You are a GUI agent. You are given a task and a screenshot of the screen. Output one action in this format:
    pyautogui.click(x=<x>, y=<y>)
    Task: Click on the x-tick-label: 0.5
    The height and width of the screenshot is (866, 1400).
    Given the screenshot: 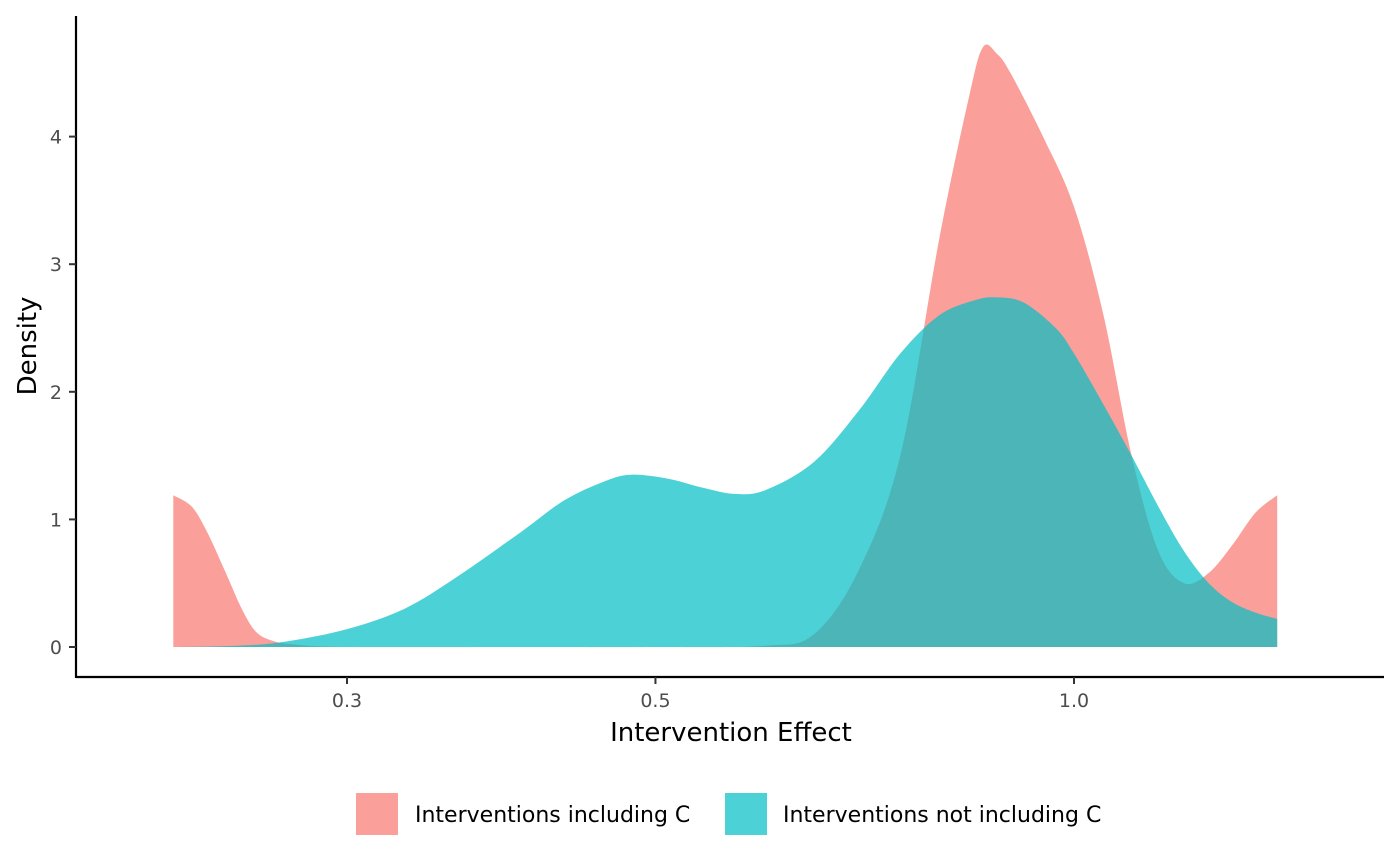 What is the action you would take?
    pyautogui.click(x=655, y=701)
    